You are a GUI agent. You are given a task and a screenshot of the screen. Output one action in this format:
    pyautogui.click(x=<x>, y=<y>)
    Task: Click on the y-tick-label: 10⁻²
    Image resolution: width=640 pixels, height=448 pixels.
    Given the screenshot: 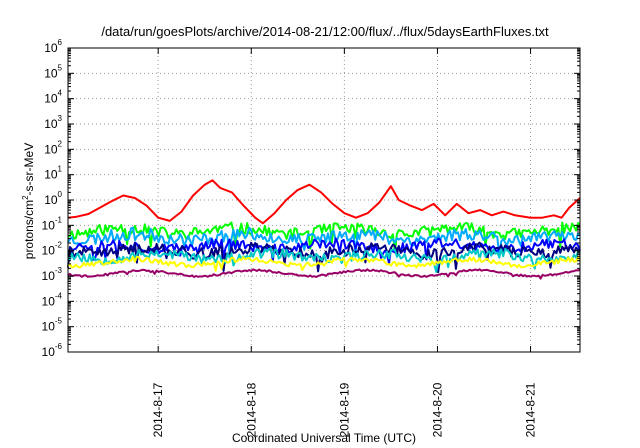 What is the action you would take?
    pyautogui.click(x=52, y=249)
    